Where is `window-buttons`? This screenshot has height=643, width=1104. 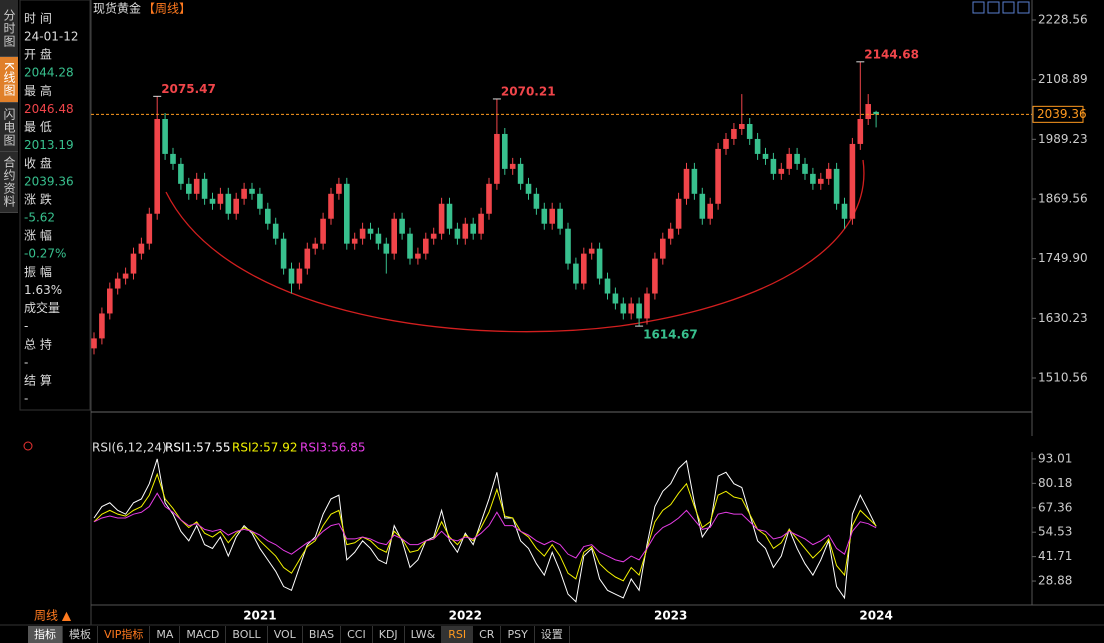
window-buttons is located at coordinates (1001, 7).